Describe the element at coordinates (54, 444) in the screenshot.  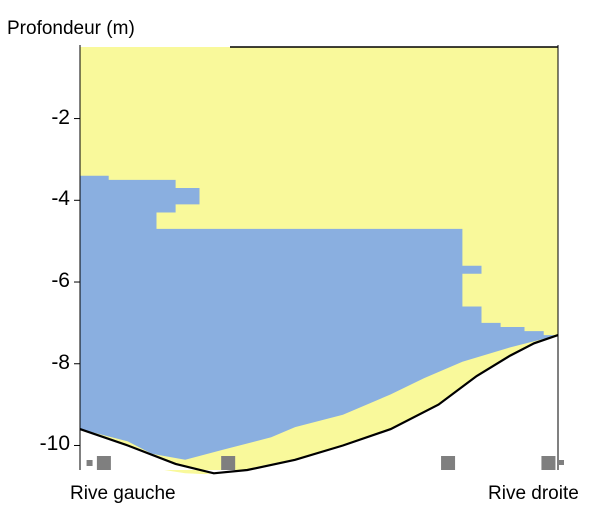
I see `y-tick-label: -10` at that location.